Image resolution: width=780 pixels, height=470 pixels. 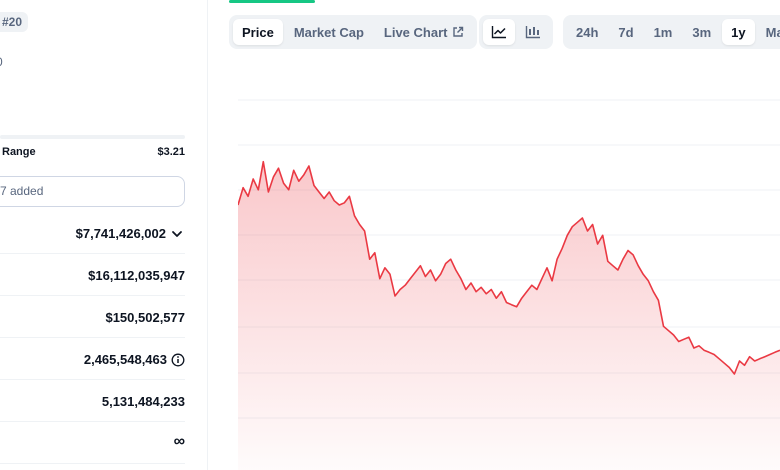 What do you see at coordinates (145, 317) in the screenshot?
I see `stat-value-3: $150,502,577` at bounding box center [145, 317].